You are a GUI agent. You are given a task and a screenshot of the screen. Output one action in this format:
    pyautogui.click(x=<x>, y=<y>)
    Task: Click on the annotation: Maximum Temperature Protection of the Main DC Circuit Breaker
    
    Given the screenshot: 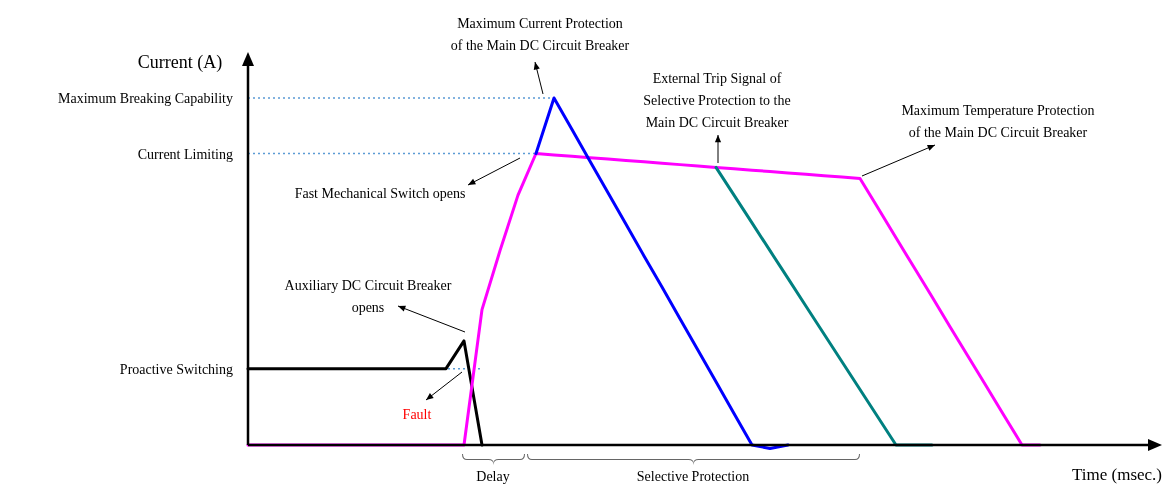 What is the action you would take?
    pyautogui.click(x=998, y=121)
    